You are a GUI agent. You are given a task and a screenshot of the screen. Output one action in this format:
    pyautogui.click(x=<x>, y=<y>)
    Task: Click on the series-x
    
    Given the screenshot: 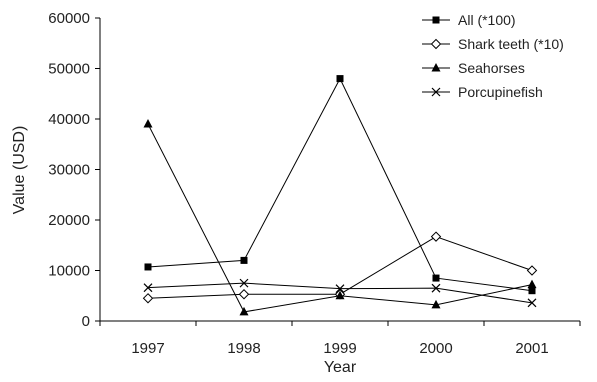 What is the action you would take?
    pyautogui.click(x=340, y=293)
    